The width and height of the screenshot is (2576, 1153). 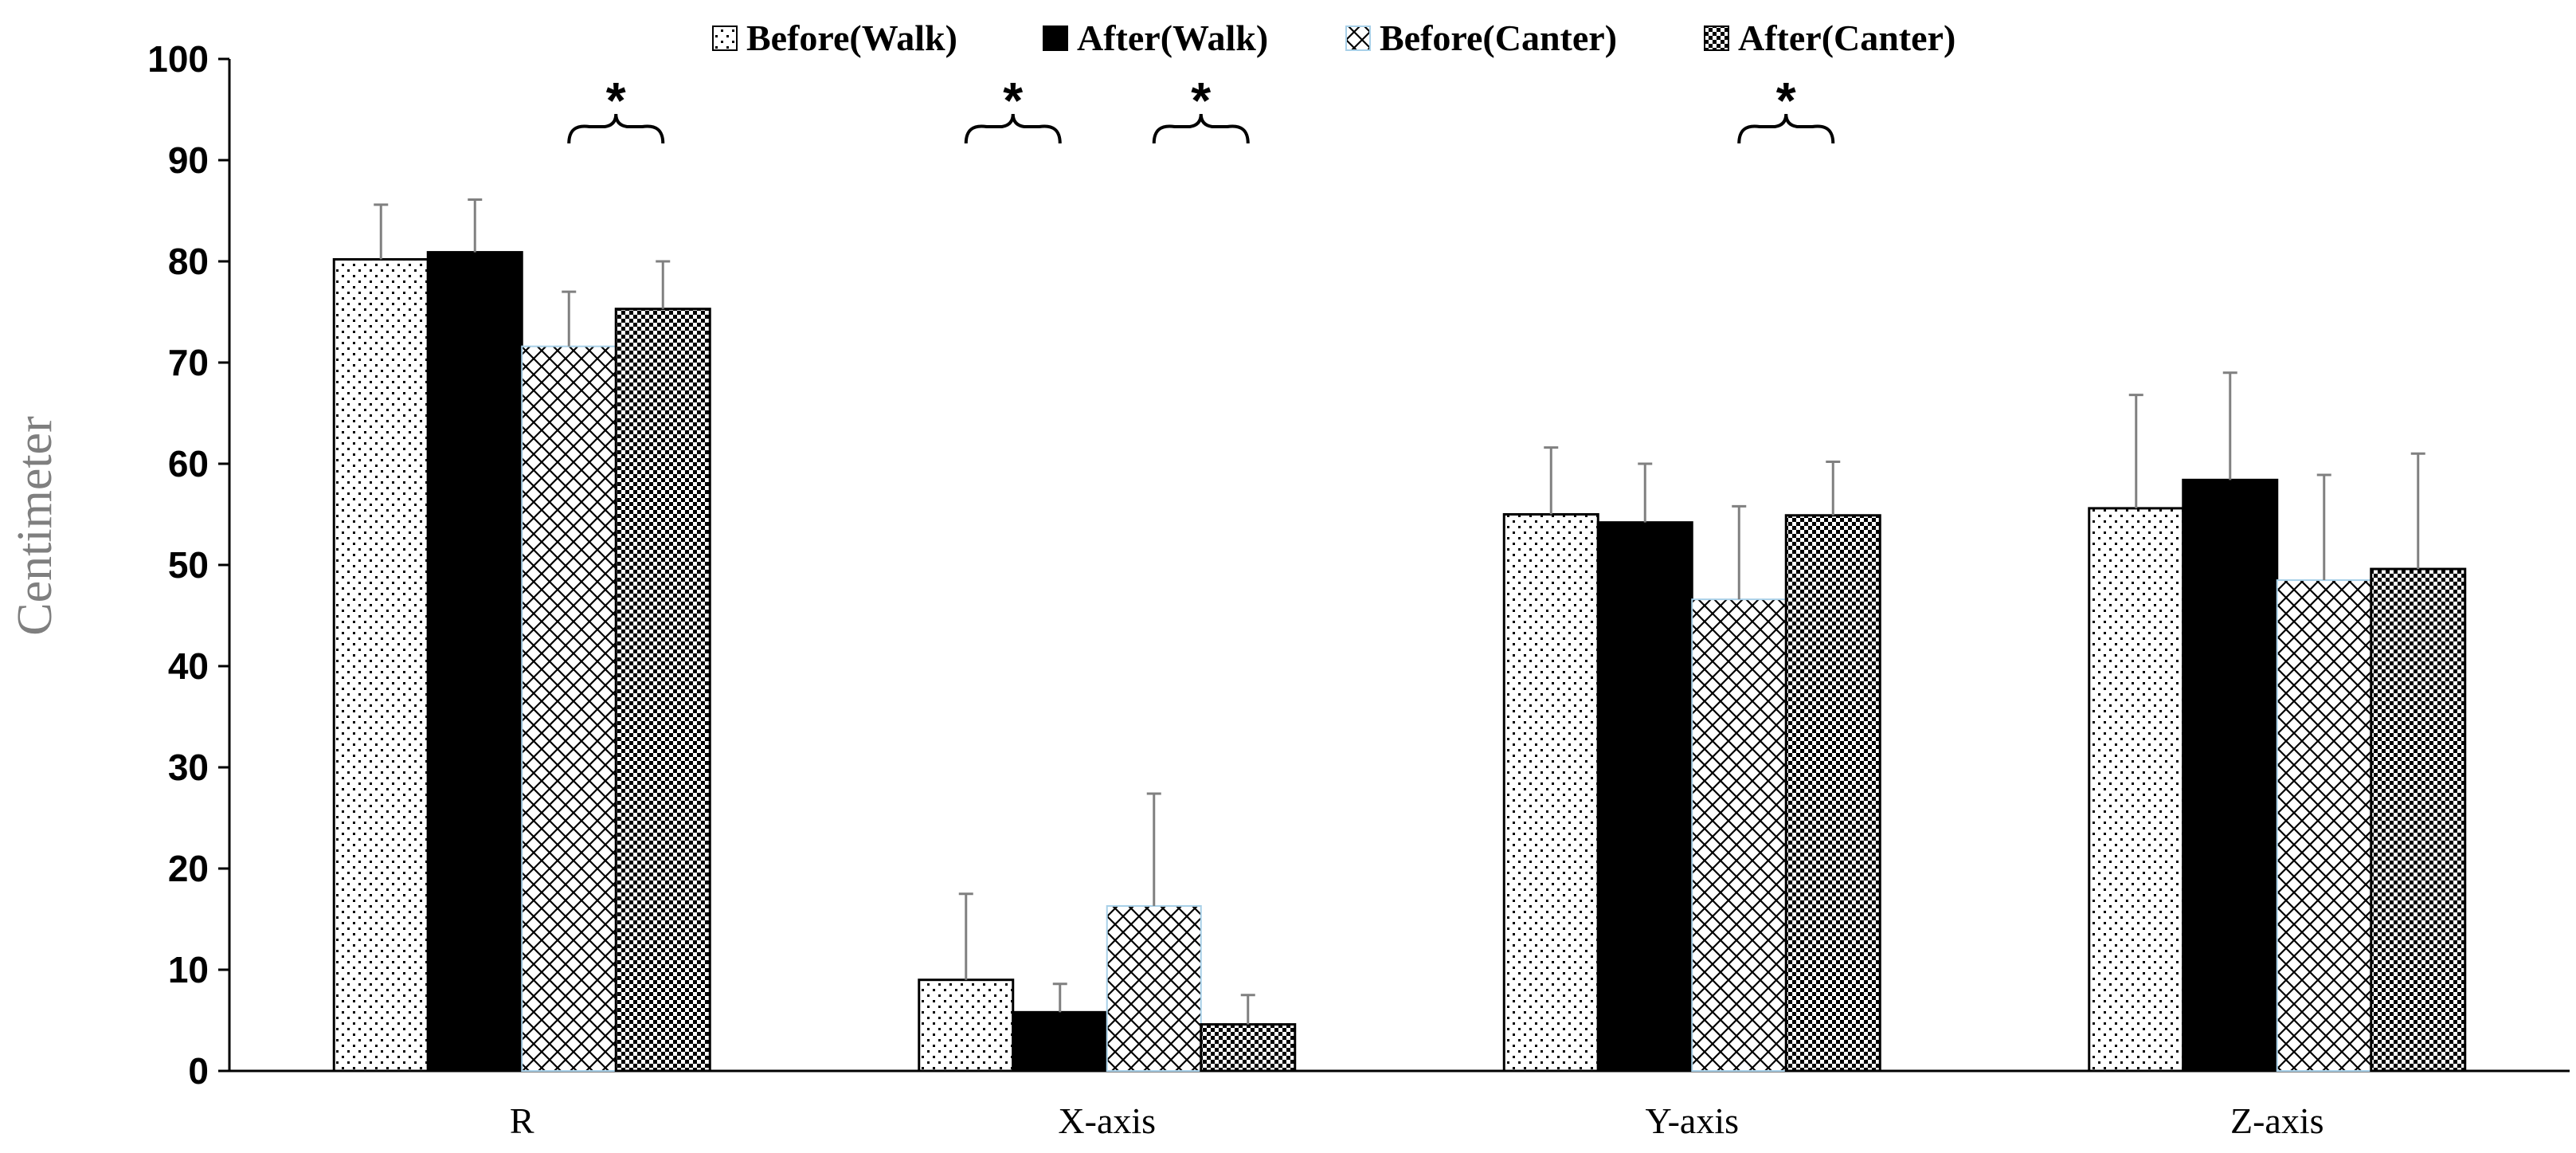 I want to click on legend-label: Before(Walk), so click(x=851, y=38).